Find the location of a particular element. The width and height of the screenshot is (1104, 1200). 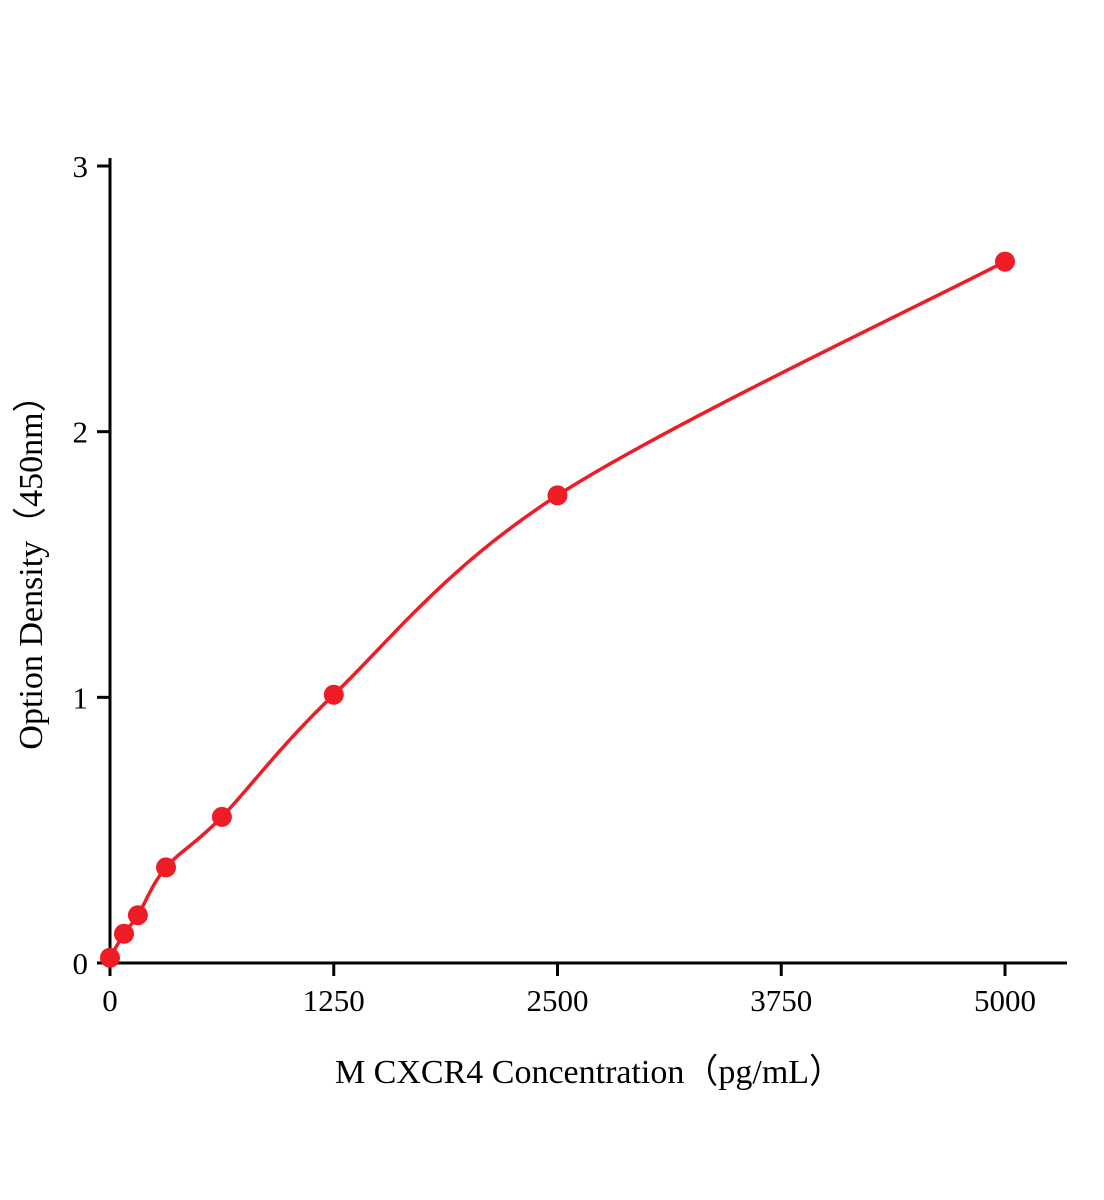

y-tick-label: 2 is located at coordinates (81, 432).